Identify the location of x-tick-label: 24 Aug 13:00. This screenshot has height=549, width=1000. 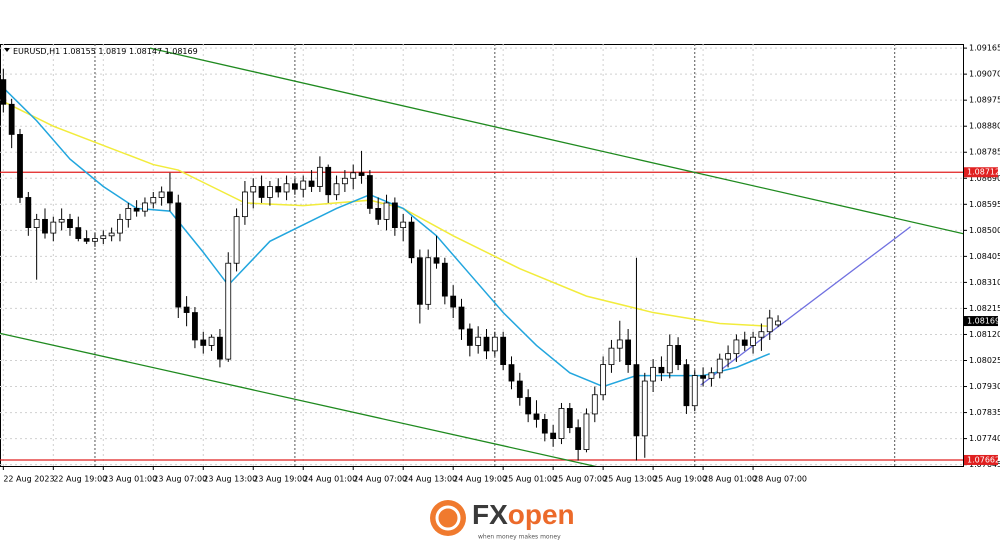
(430, 479).